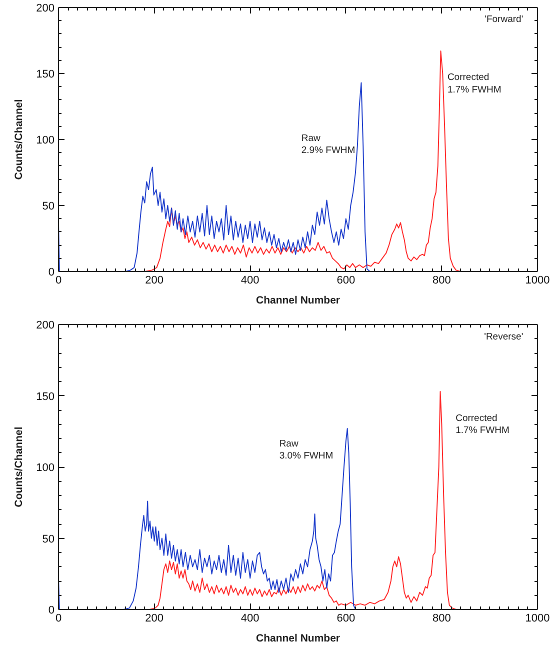 The width and height of the screenshot is (550, 647). What do you see at coordinates (504, 20) in the screenshot?
I see `annotation: 'Forward'` at bounding box center [504, 20].